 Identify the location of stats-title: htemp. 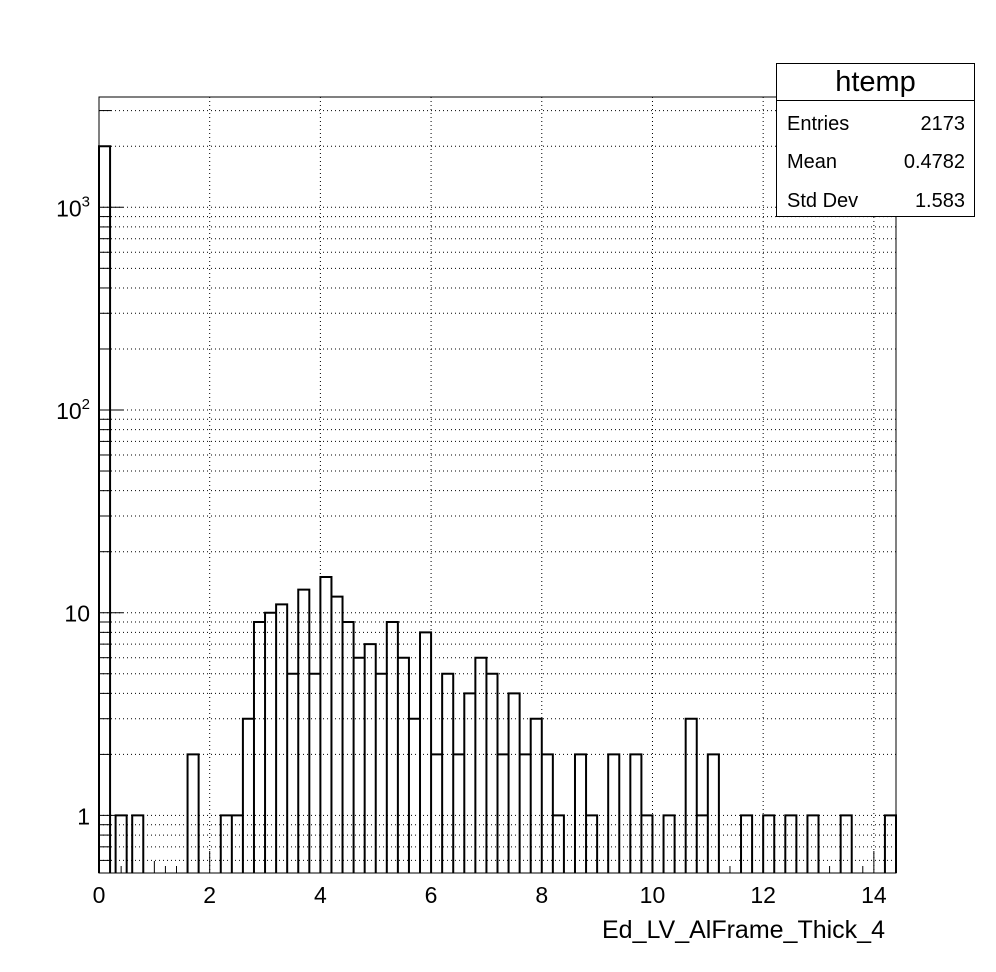
(875, 82).